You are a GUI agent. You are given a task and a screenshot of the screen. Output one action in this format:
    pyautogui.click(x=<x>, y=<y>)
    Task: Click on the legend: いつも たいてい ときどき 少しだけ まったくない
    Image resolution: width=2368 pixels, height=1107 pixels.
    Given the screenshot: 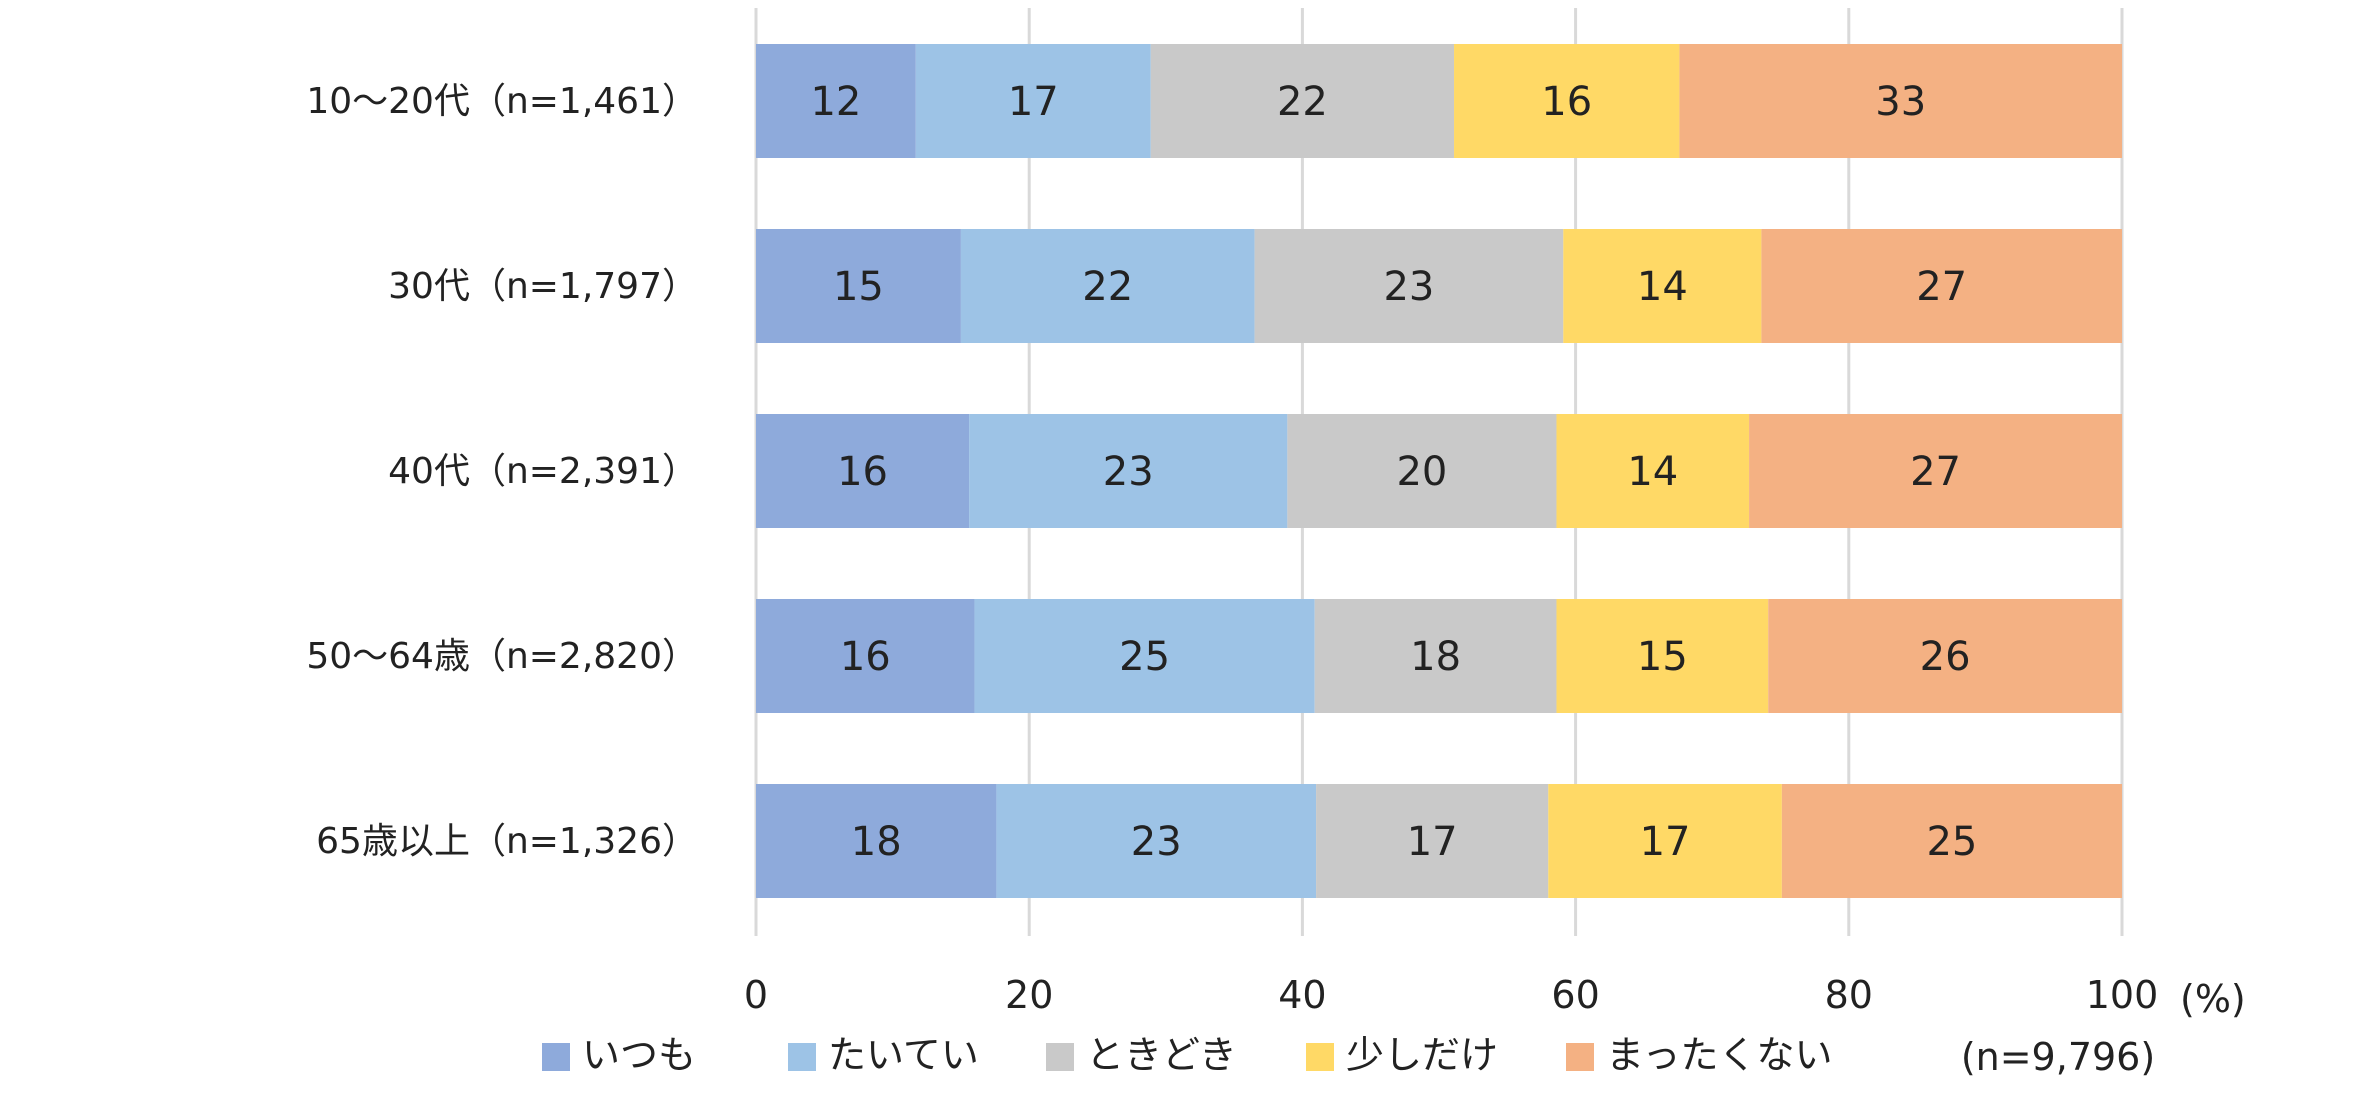 What is the action you would take?
    pyautogui.click(x=1187, y=1055)
    